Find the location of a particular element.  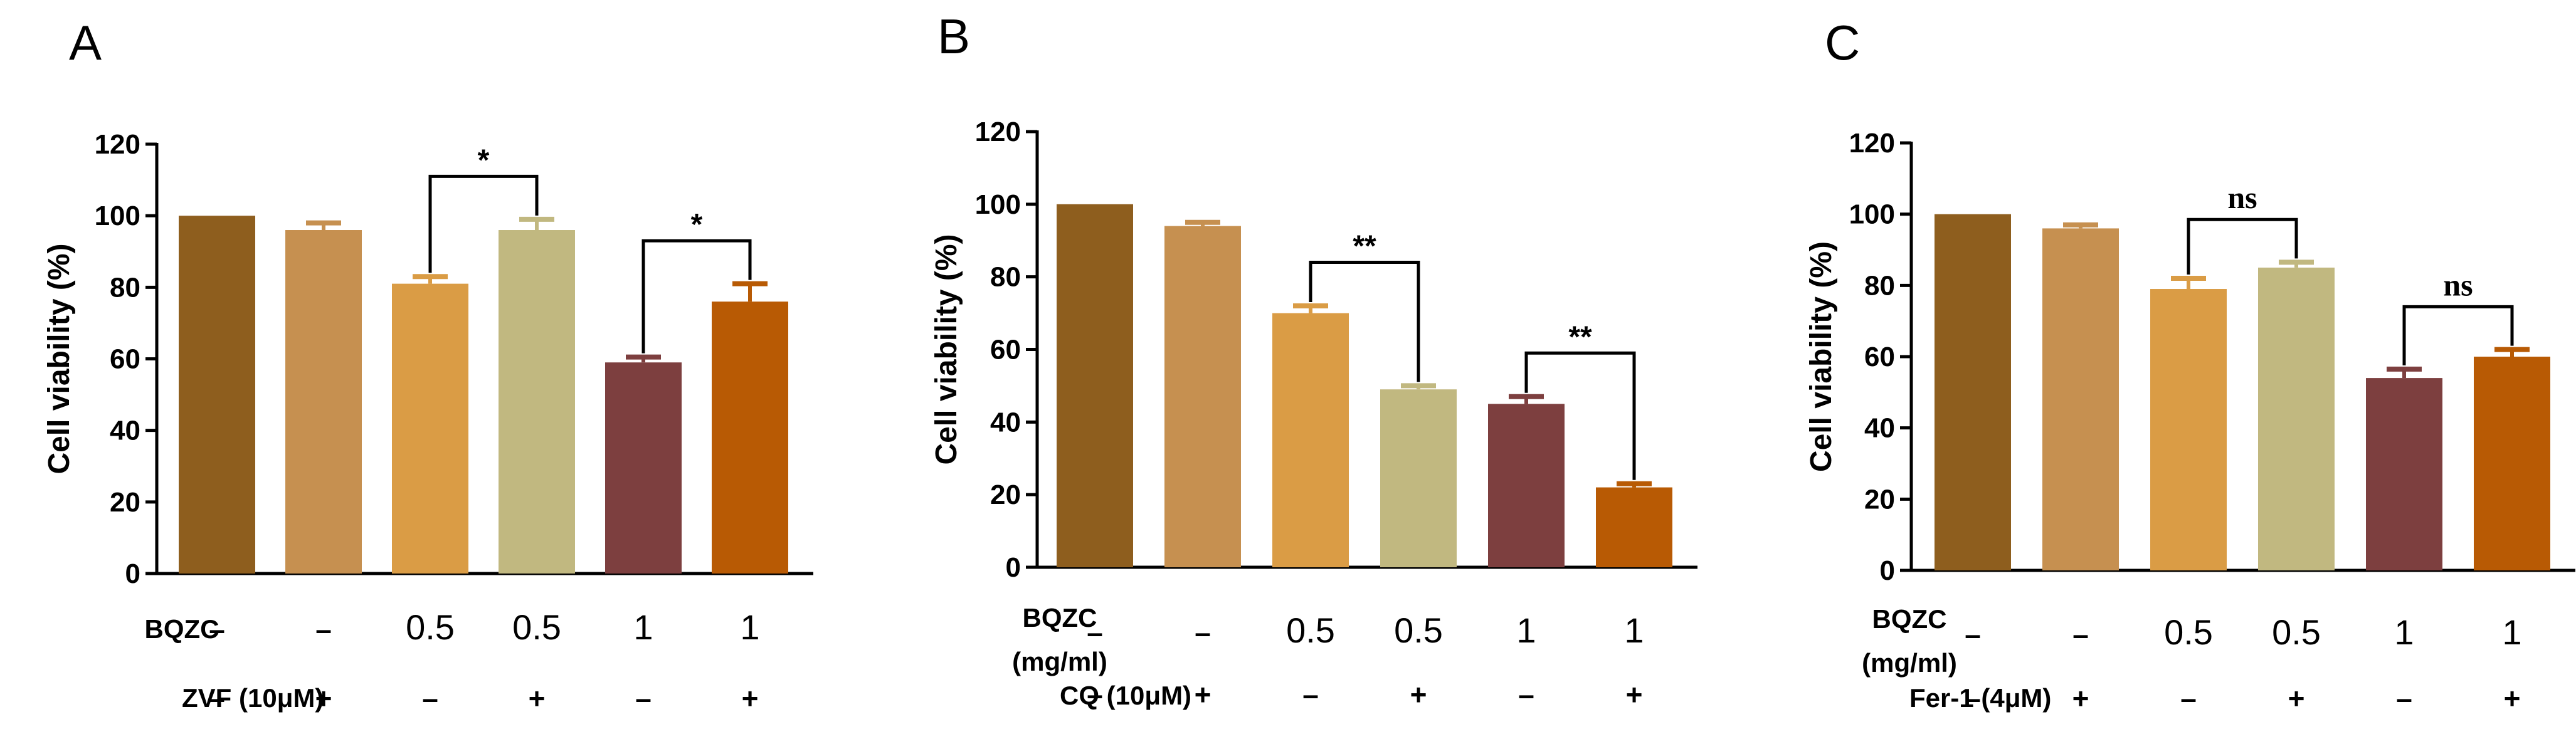

condition-label: Fer-1 (4μM) is located at coordinates (1980, 698).